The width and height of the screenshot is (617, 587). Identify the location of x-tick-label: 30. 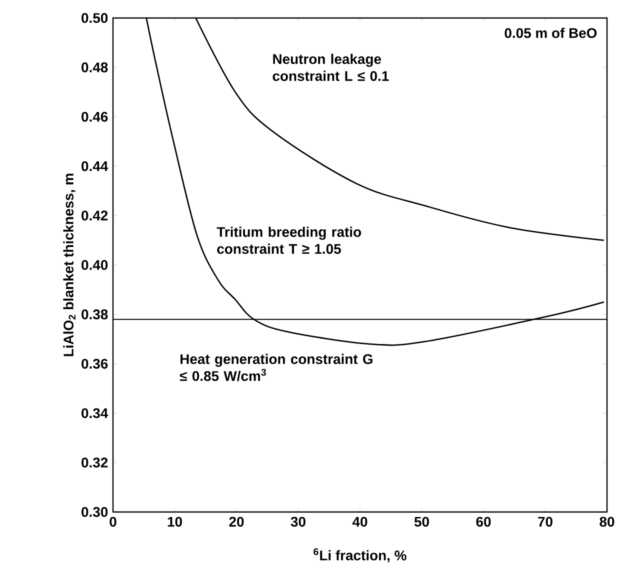
(298, 521).